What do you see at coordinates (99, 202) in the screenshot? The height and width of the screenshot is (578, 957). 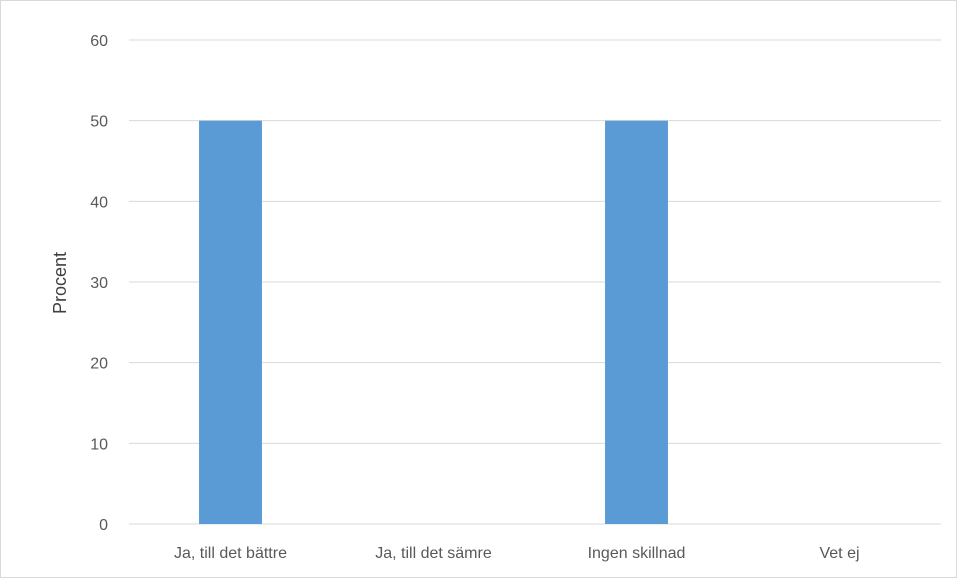 I see `y-tick-label: 40` at bounding box center [99, 202].